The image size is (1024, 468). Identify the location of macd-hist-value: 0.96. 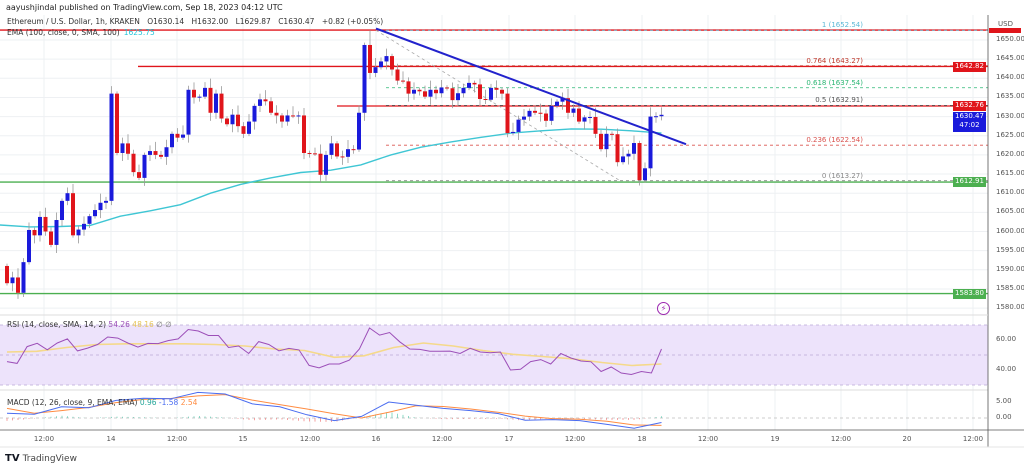
(148, 402).